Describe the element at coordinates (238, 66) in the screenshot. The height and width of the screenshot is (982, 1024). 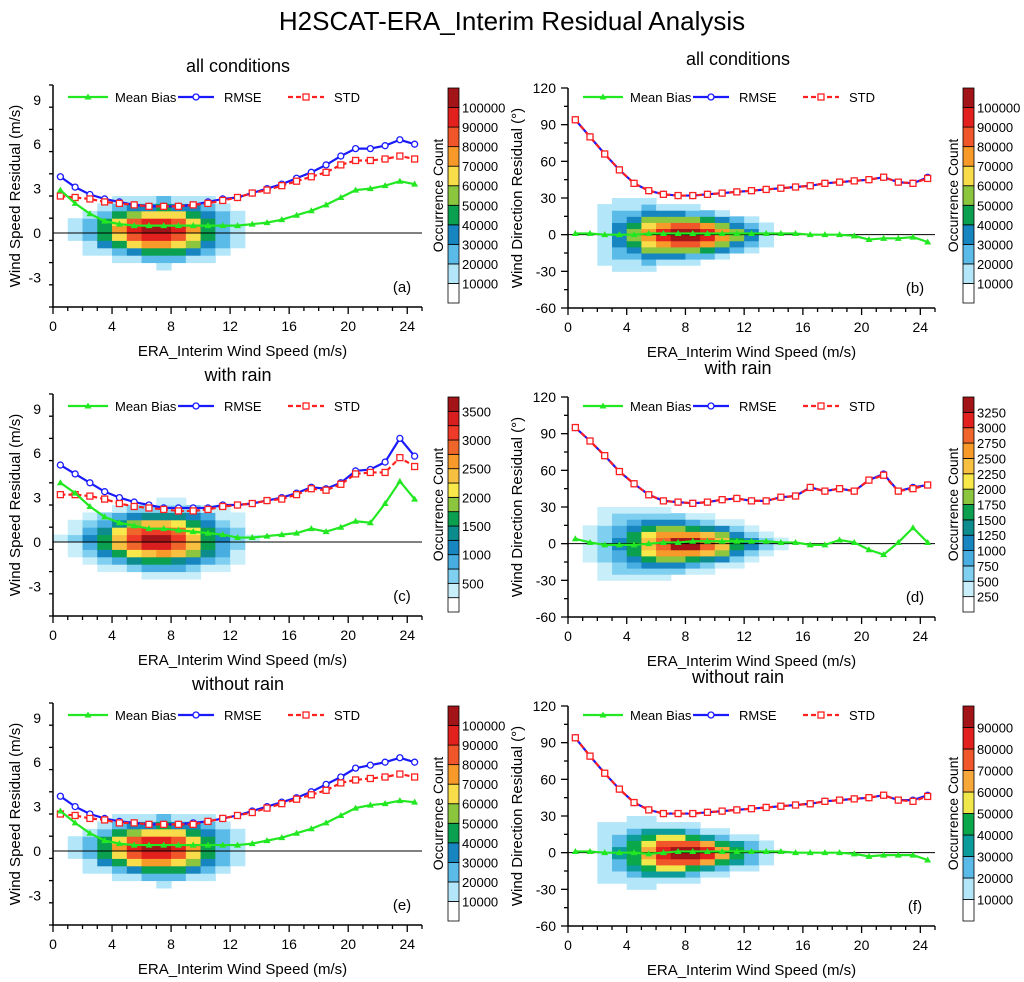
I see `panel-title: all conditions` at that location.